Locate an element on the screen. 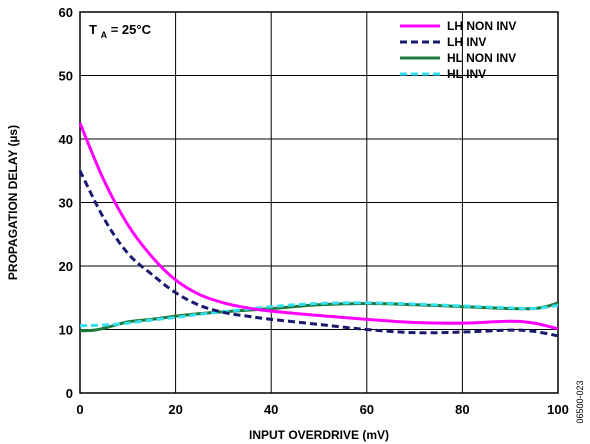 This screenshot has width=590, height=444. annotation-rest: = 25°C is located at coordinates (131, 29).